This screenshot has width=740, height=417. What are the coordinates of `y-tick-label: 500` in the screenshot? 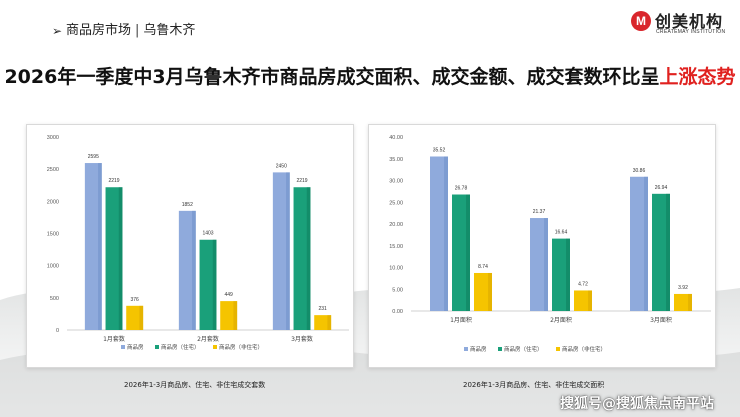 It's located at (54, 299).